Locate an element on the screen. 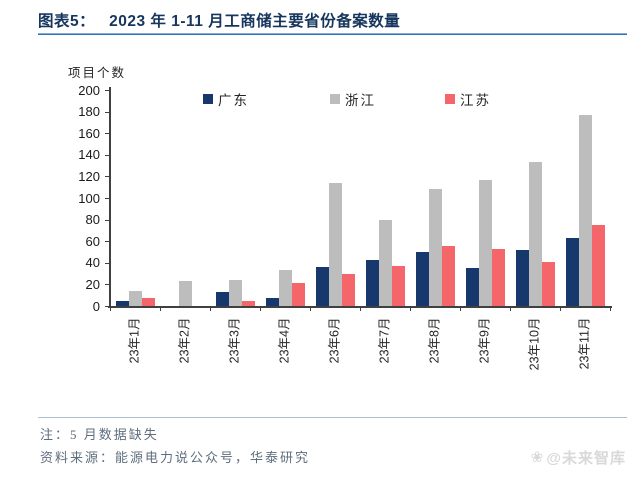  y-tick-label: 60 is located at coordinates (92, 241).